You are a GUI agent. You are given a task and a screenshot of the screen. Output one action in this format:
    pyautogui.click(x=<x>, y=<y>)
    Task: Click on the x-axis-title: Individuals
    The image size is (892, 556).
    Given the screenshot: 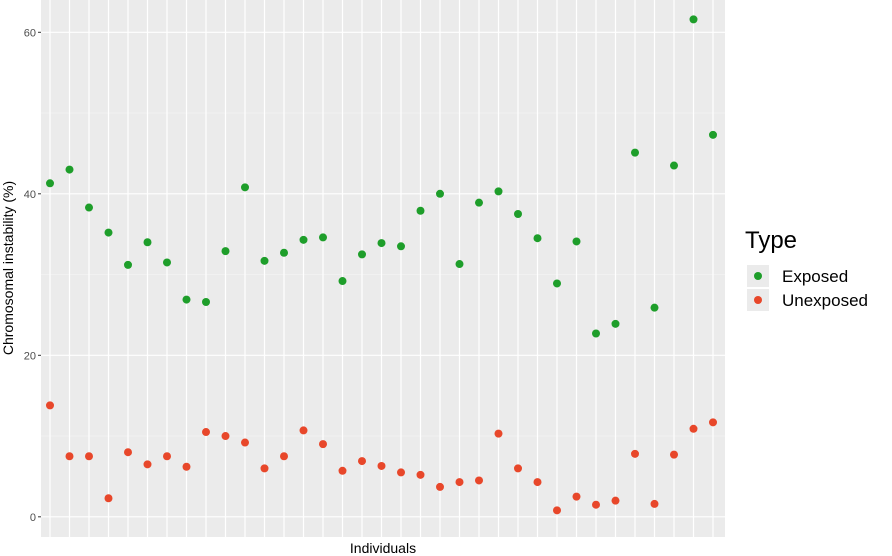 What is the action you would take?
    pyautogui.click(x=383, y=548)
    